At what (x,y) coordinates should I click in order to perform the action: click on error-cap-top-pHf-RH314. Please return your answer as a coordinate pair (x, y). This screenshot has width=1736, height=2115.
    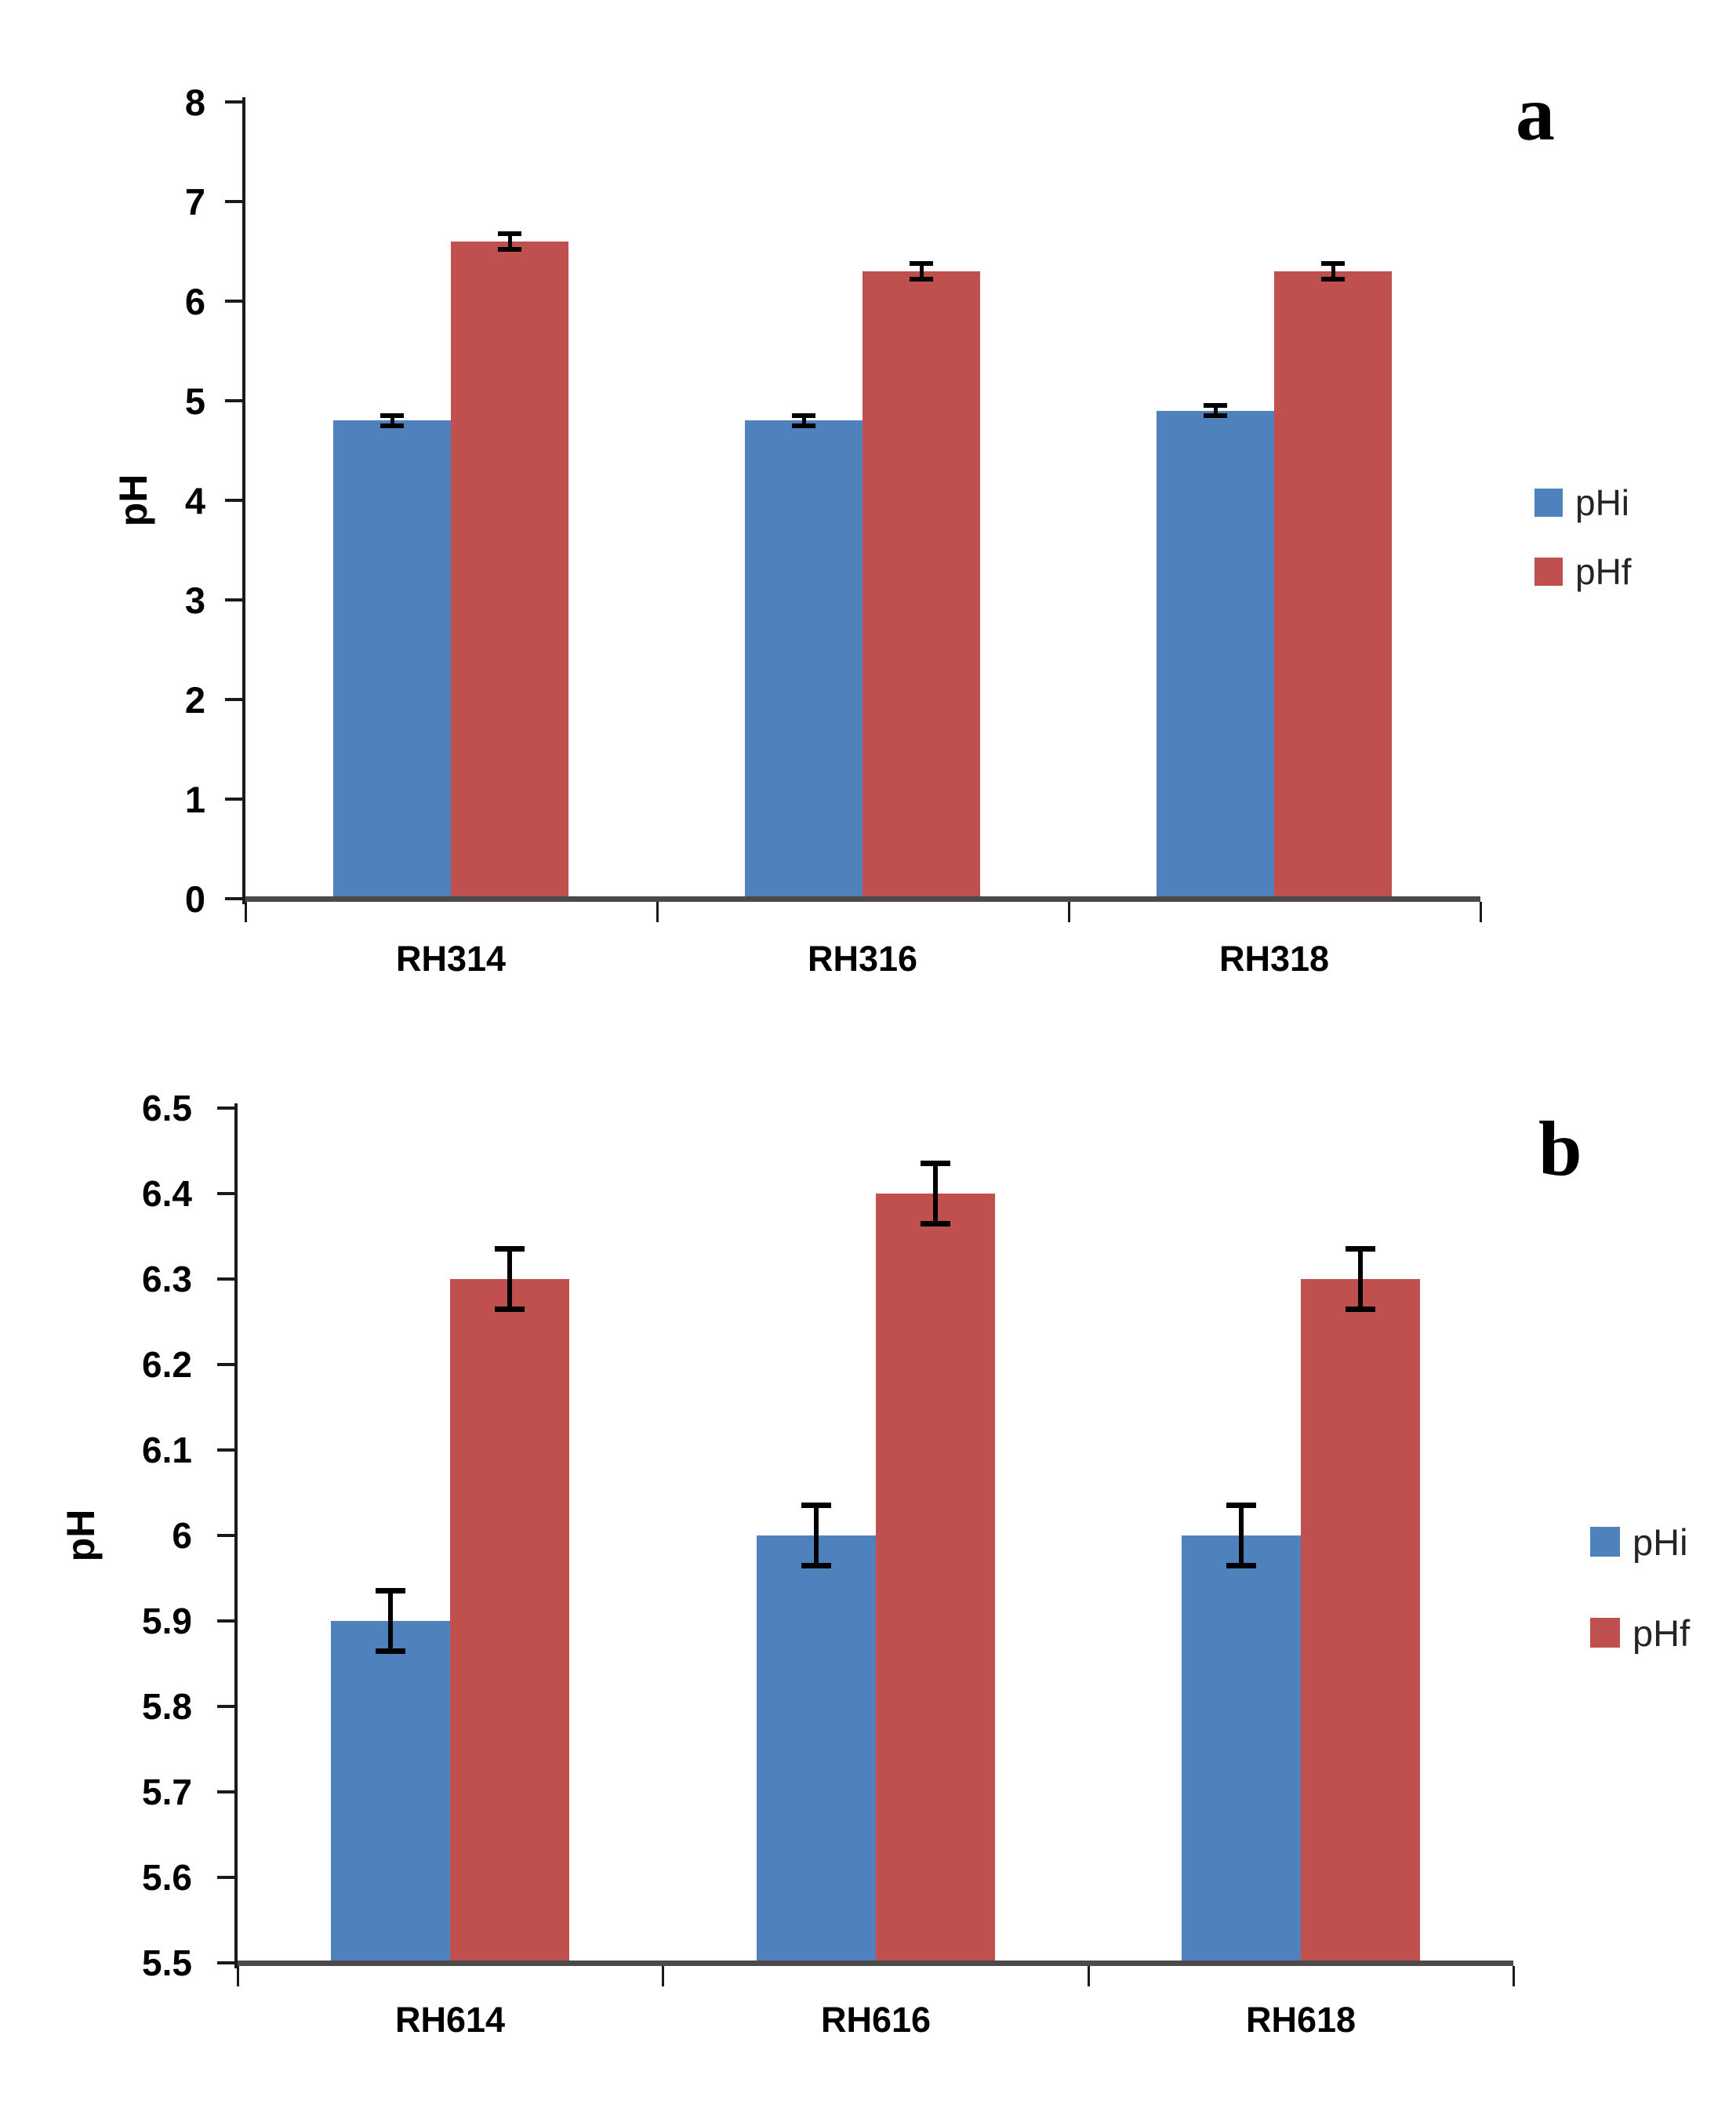
    Looking at the image, I should click on (509, 233).